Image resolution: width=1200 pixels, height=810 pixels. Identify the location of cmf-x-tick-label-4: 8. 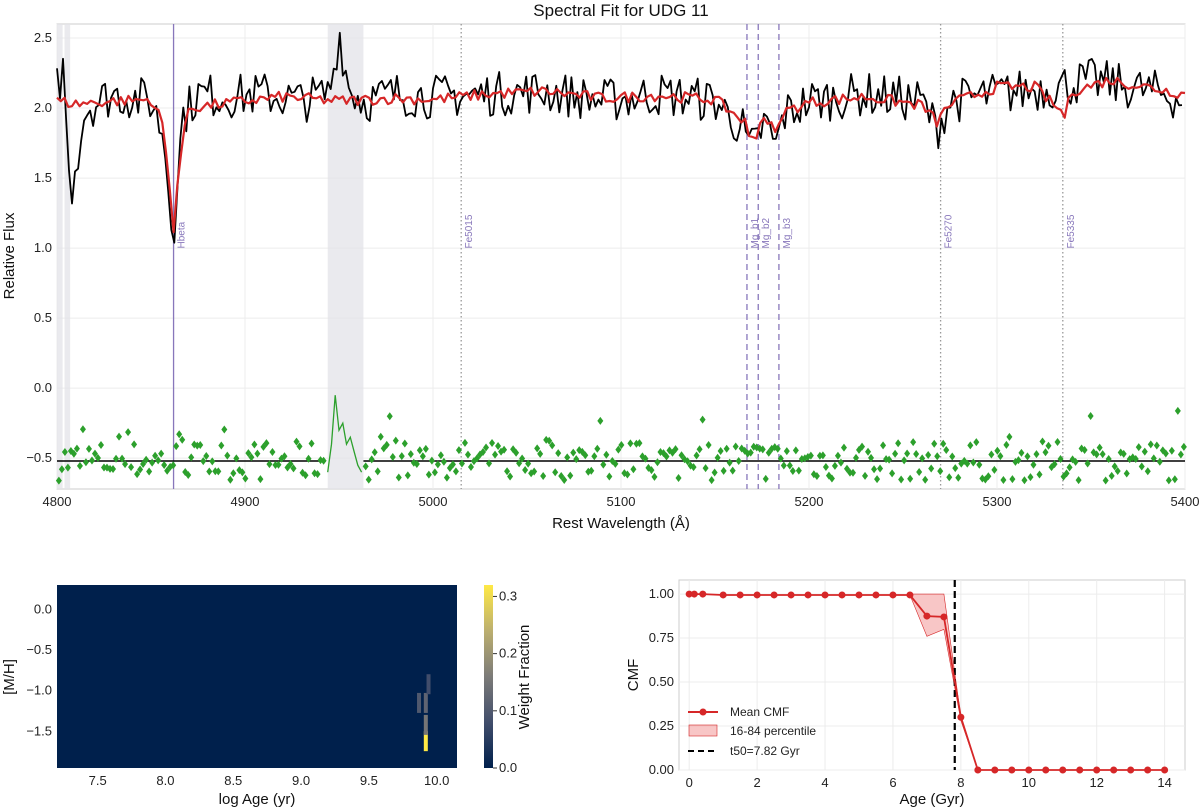
(960, 782).